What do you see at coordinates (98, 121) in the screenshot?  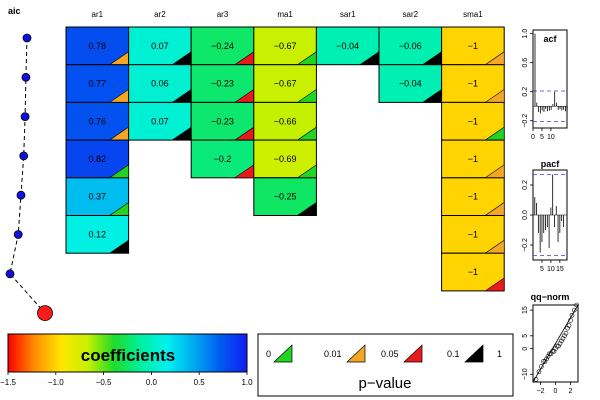 I see `cell-value-label: 0.76` at bounding box center [98, 121].